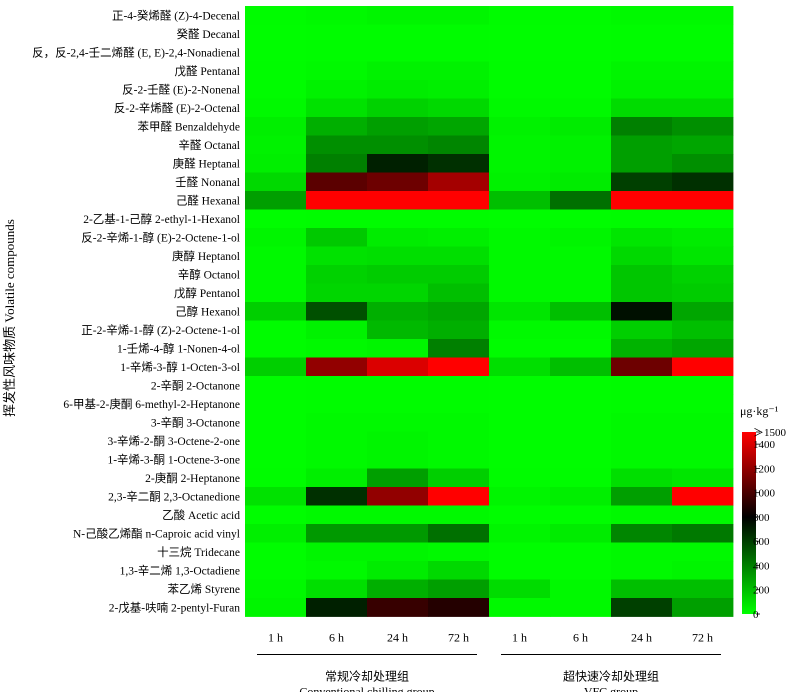  I want to click on row-label: 十三烷 Tridecane, so click(198, 552).